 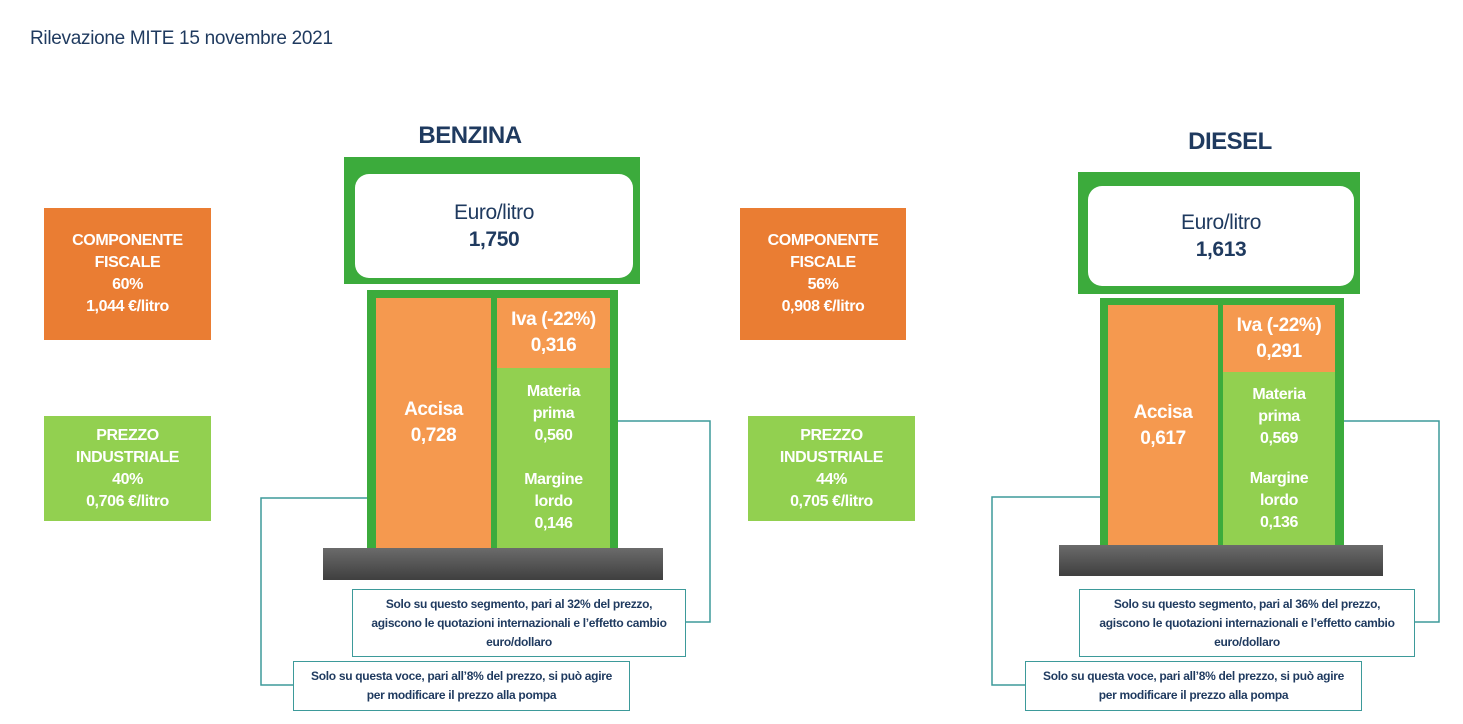 I want to click on diesel-materia-connector, so click(x=1370, y=521).